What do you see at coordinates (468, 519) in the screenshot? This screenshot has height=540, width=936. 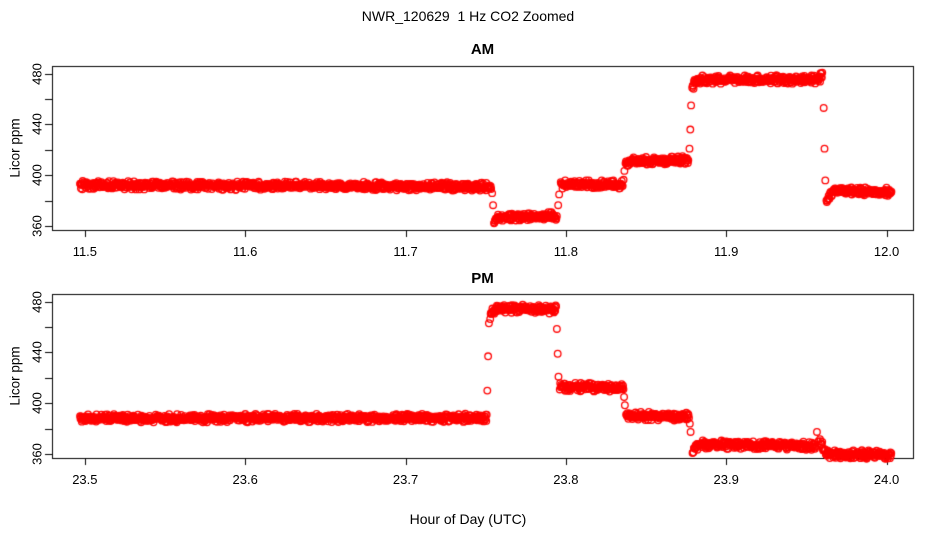 I see `x-axis-label: Hour of Day (UTC)` at bounding box center [468, 519].